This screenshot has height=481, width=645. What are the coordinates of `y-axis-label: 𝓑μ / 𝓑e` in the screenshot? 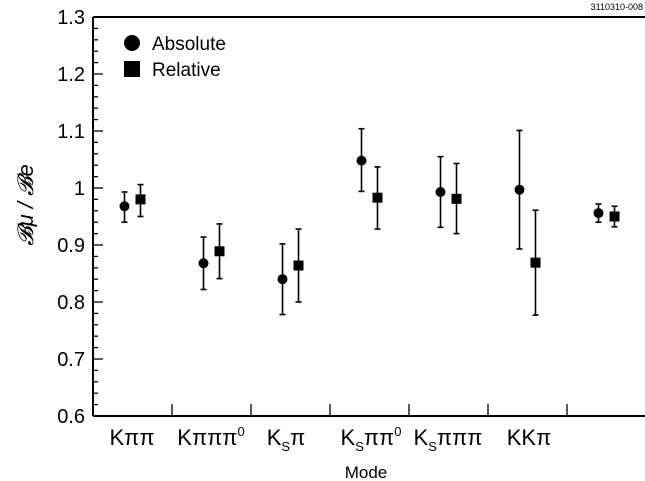 It's located at (25, 204).